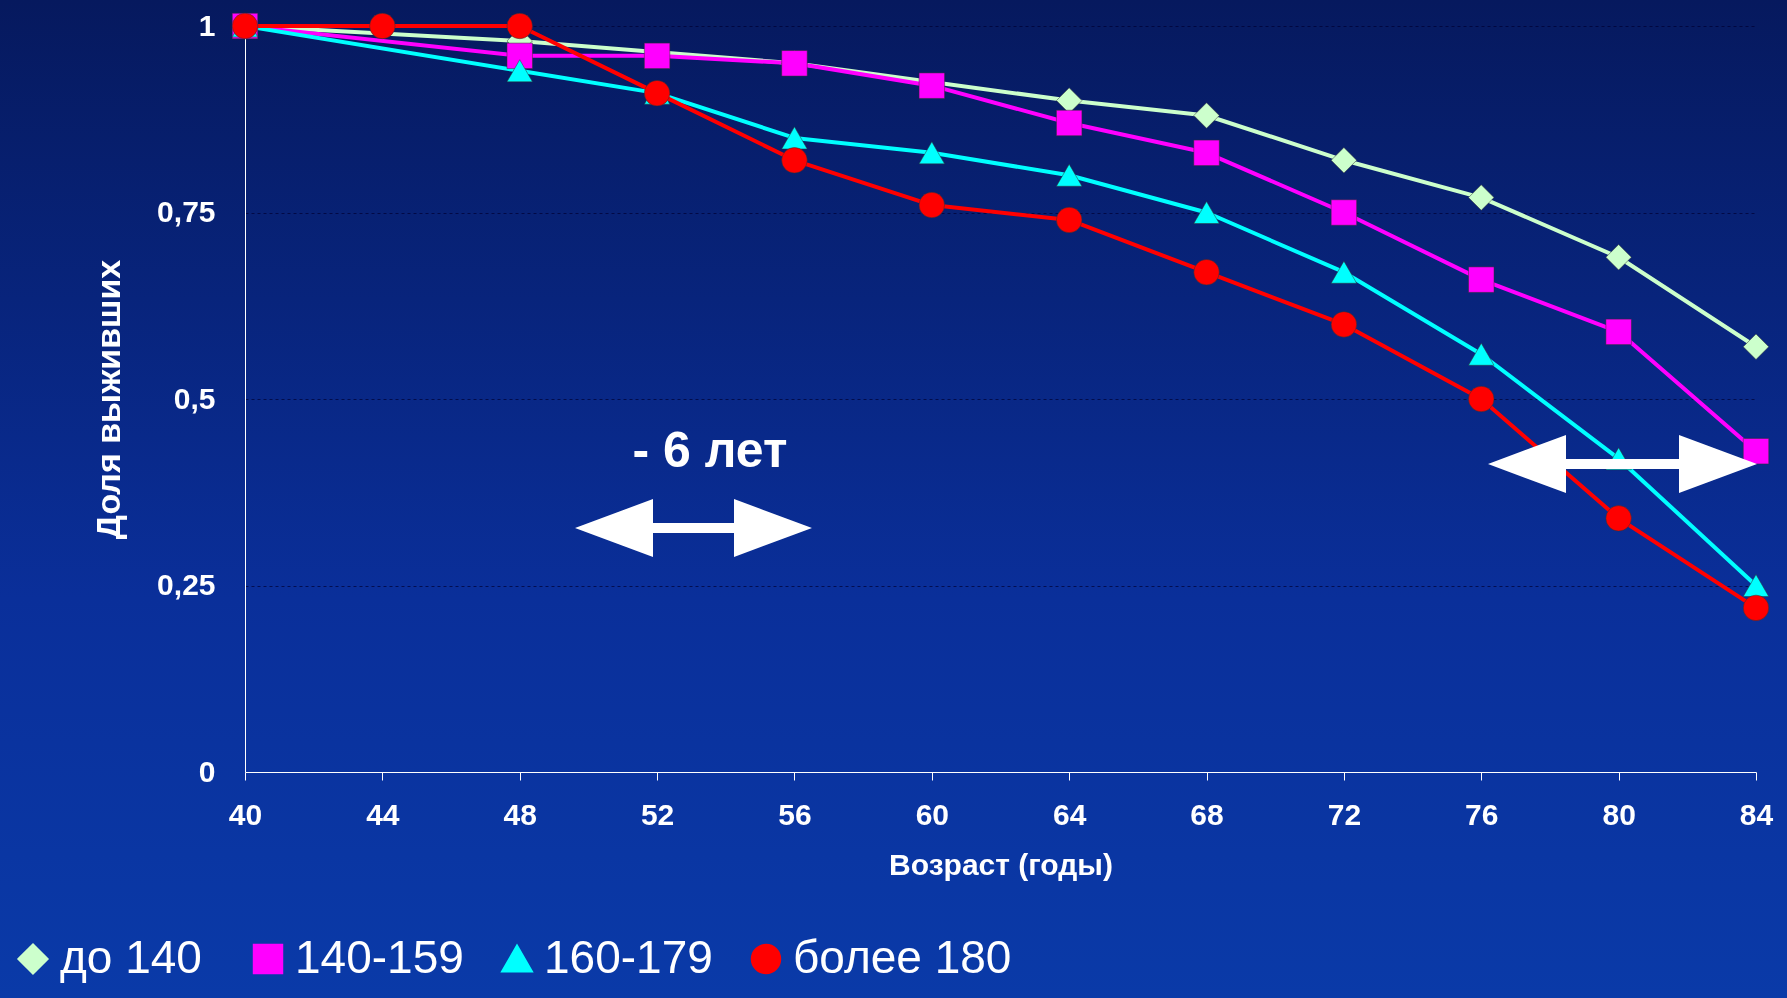 The height and width of the screenshot is (998, 1787). I want to click on x-tick-label: 84, so click(1756, 814).